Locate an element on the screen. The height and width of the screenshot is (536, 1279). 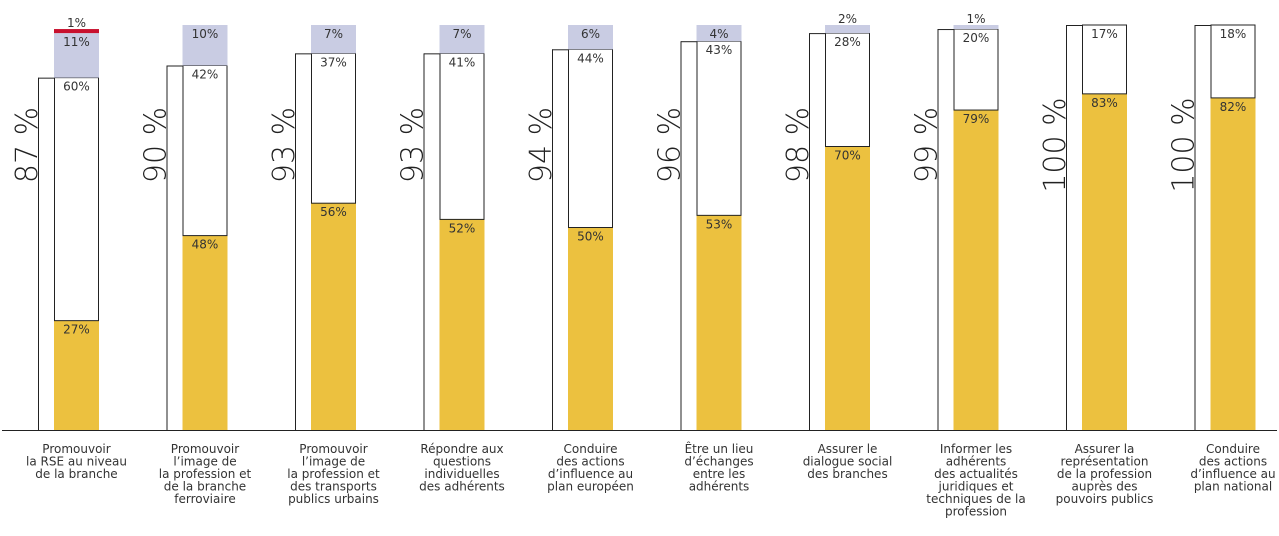
category-label: juridiques et is located at coordinates (976, 487).